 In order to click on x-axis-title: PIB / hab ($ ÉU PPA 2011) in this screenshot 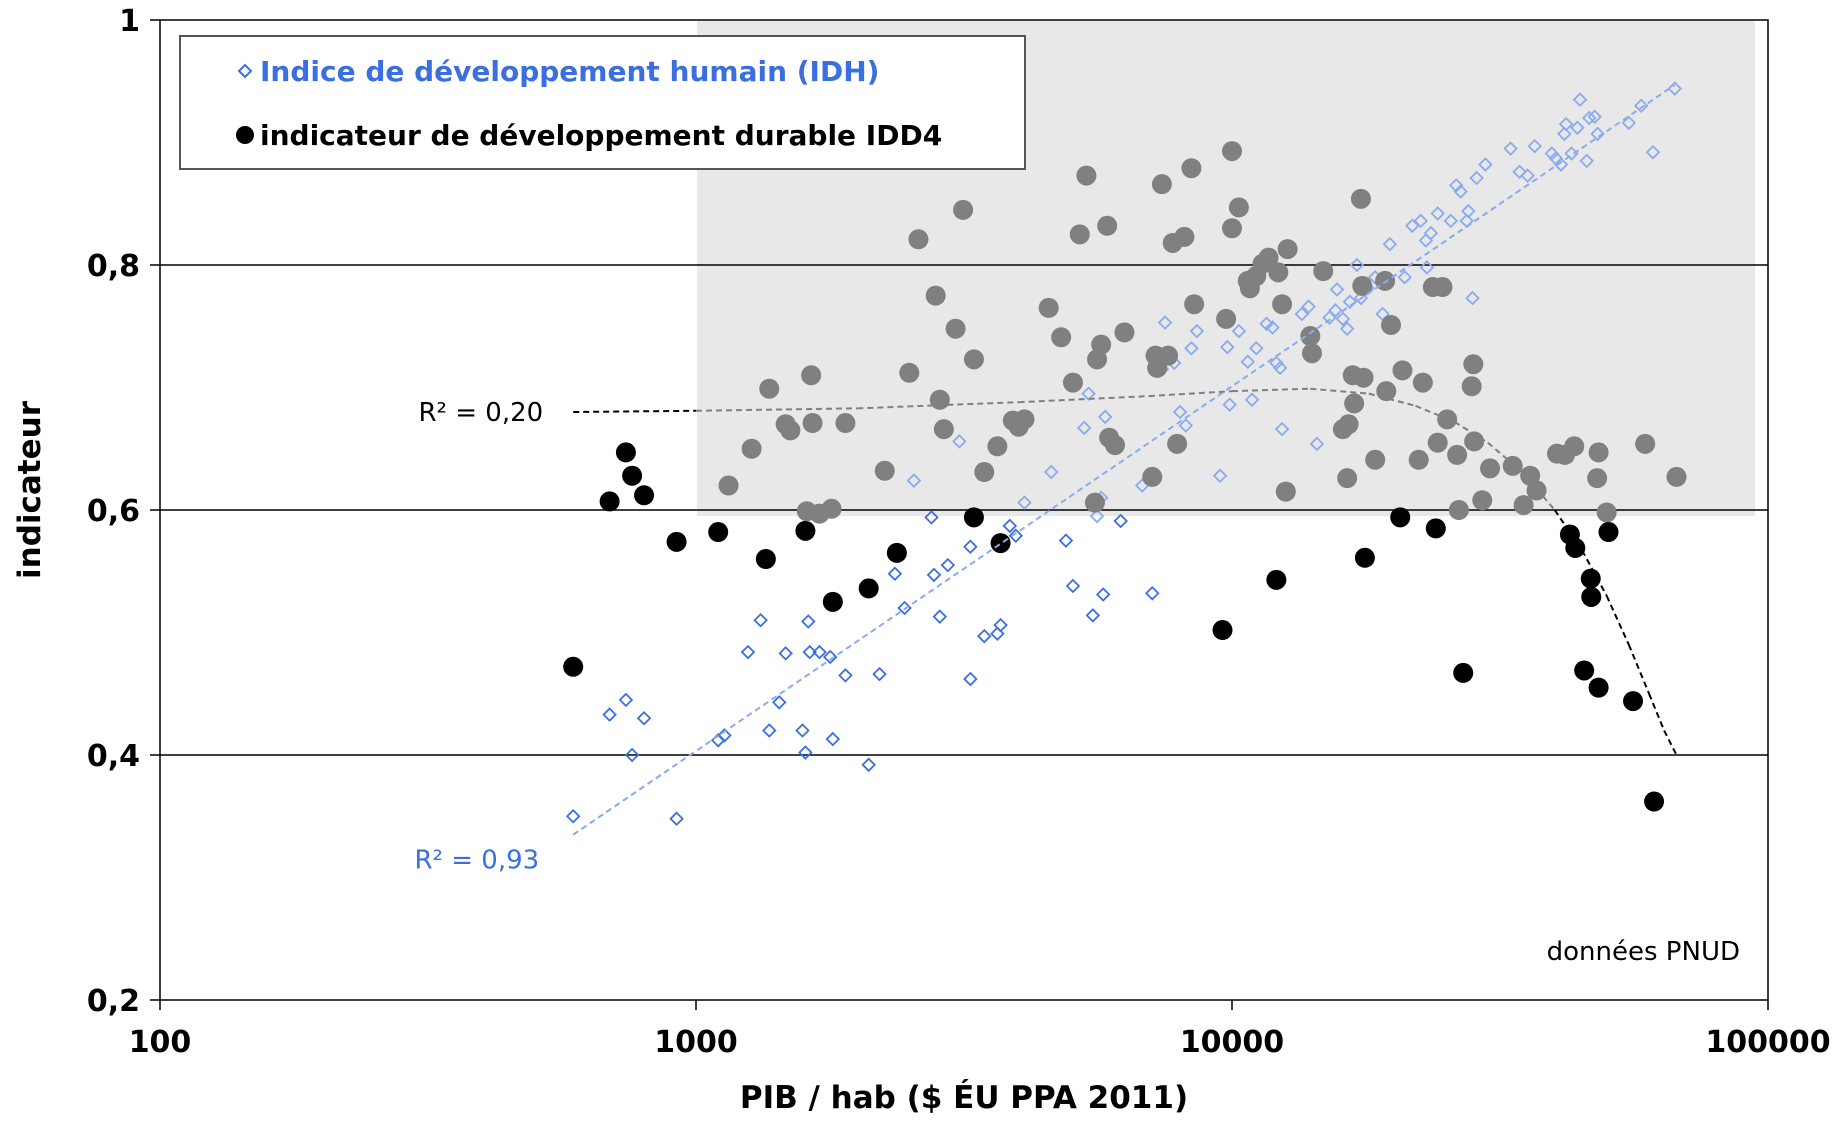, I will do `click(964, 1098)`.